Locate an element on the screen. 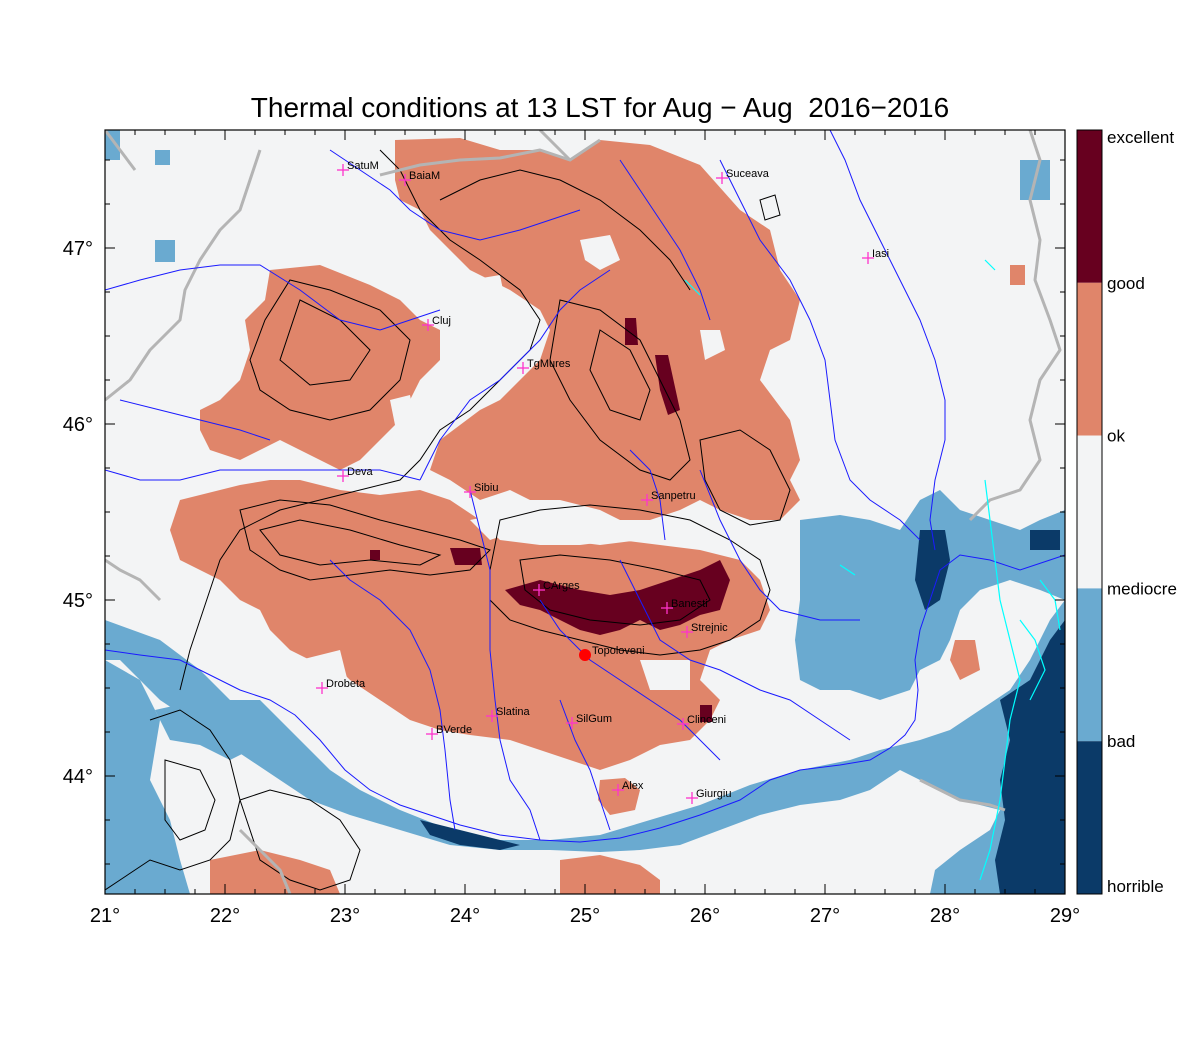 The image size is (1200, 1050). city-label: BVerde is located at coordinates (454, 730).